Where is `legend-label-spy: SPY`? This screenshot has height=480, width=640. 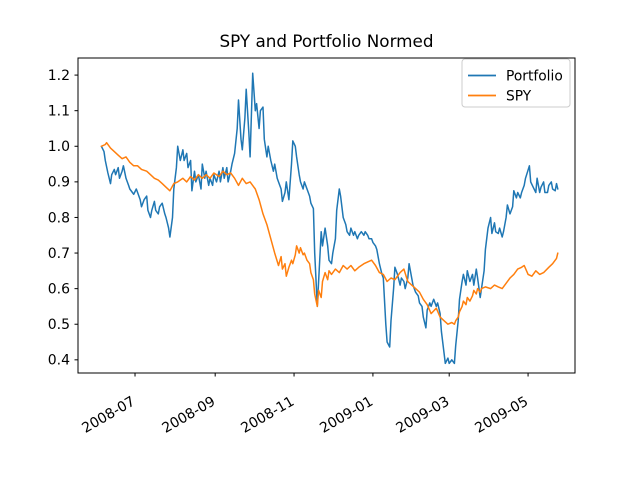
legend-label-spy: SPY is located at coordinates (519, 97).